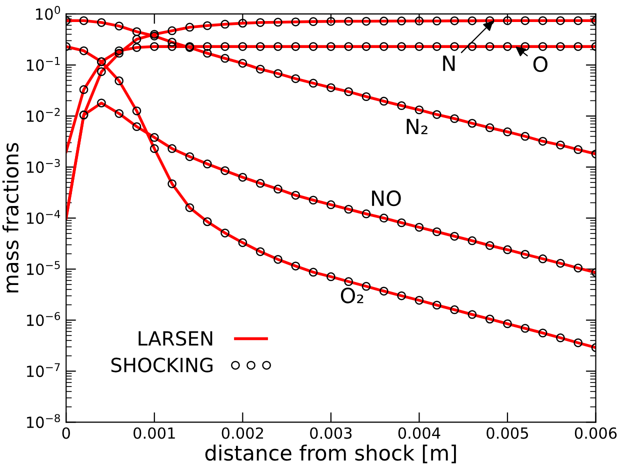 The image size is (618, 466). Describe the element at coordinates (48, 13) in the screenshot. I see `y-tick-label: 10$^{0}$` at that location.